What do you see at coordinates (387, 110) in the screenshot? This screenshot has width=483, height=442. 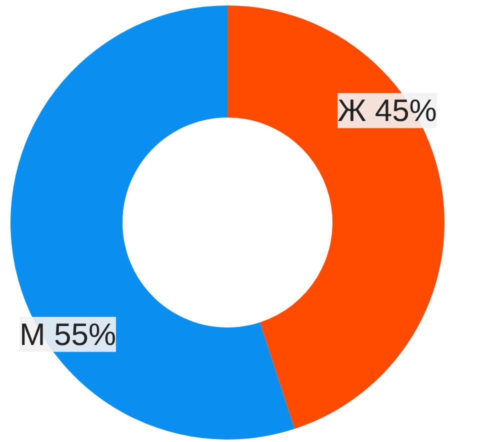 I see `slice-label: Ж 45%` at bounding box center [387, 110].